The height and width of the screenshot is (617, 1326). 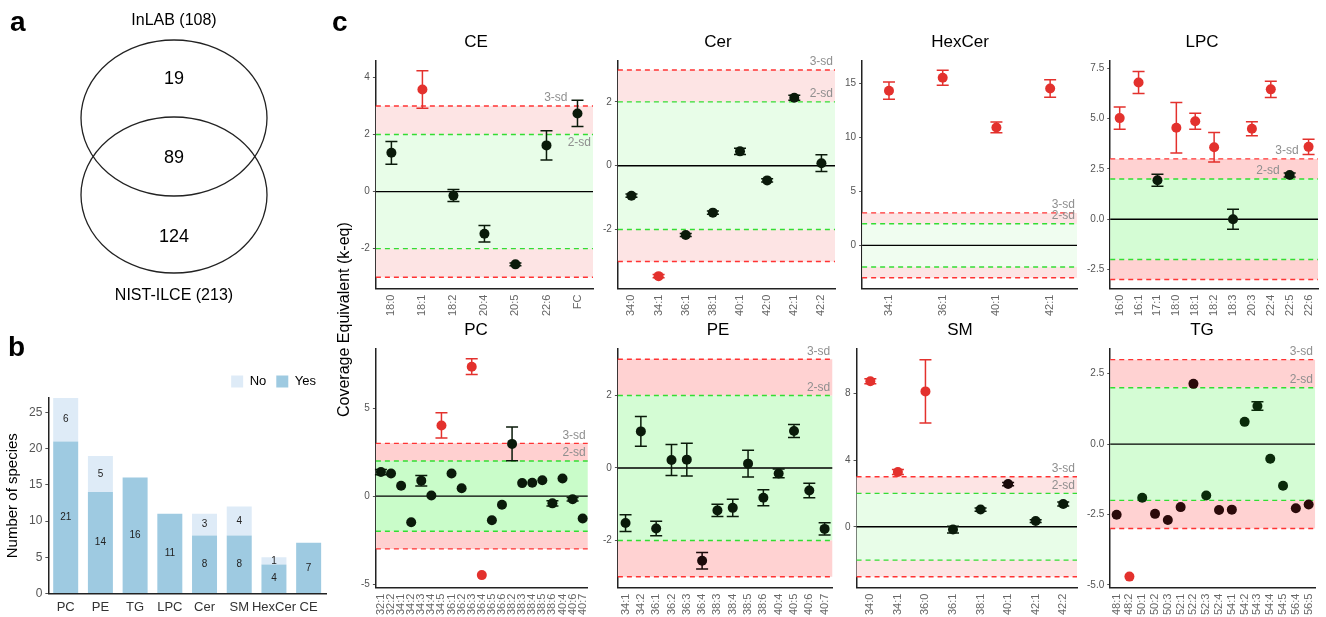 I want to click on data-label: 6, so click(x=65, y=419).